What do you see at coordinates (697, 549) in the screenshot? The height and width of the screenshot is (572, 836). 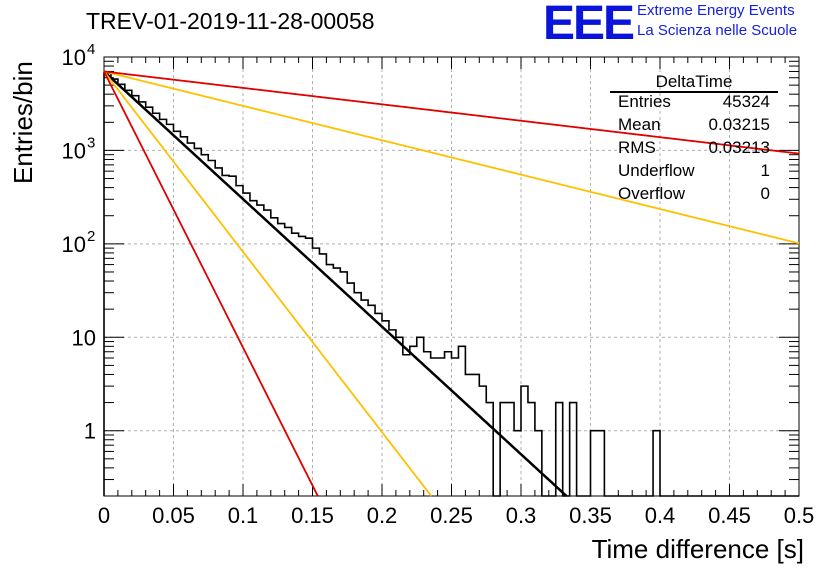 I see `x-axis-label: Time difference [s]` at bounding box center [697, 549].